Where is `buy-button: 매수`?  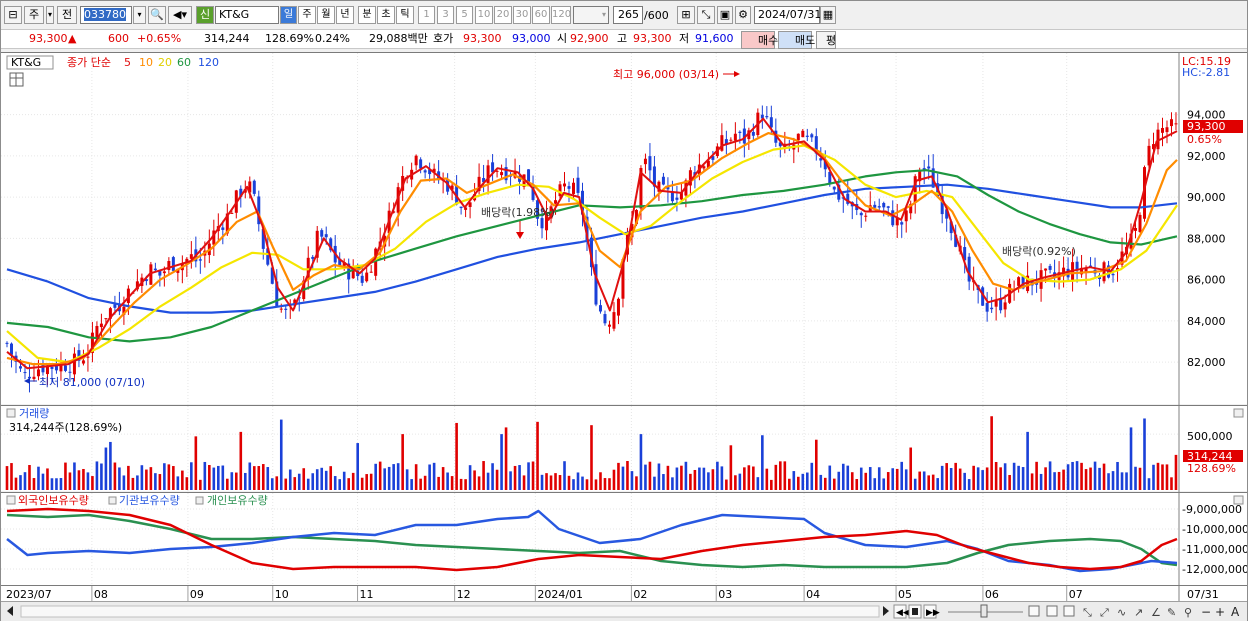 buy-button: 매수 is located at coordinates (759, 40).